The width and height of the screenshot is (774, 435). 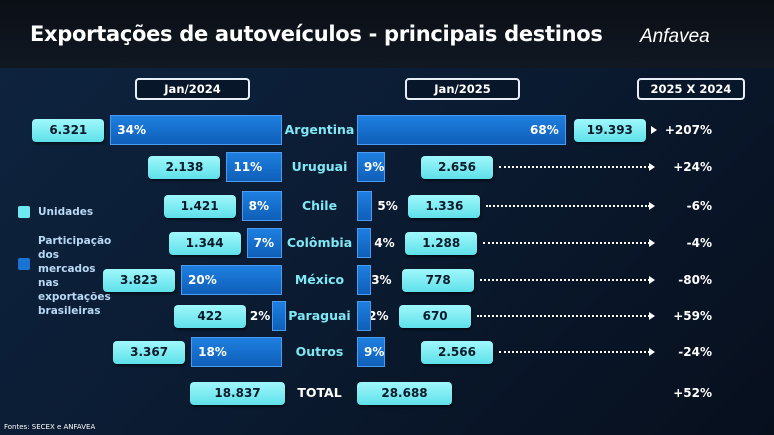 I want to click on row-6: 18% 3.367 Outros 9% 2.566 -24%, so click(x=387, y=352).